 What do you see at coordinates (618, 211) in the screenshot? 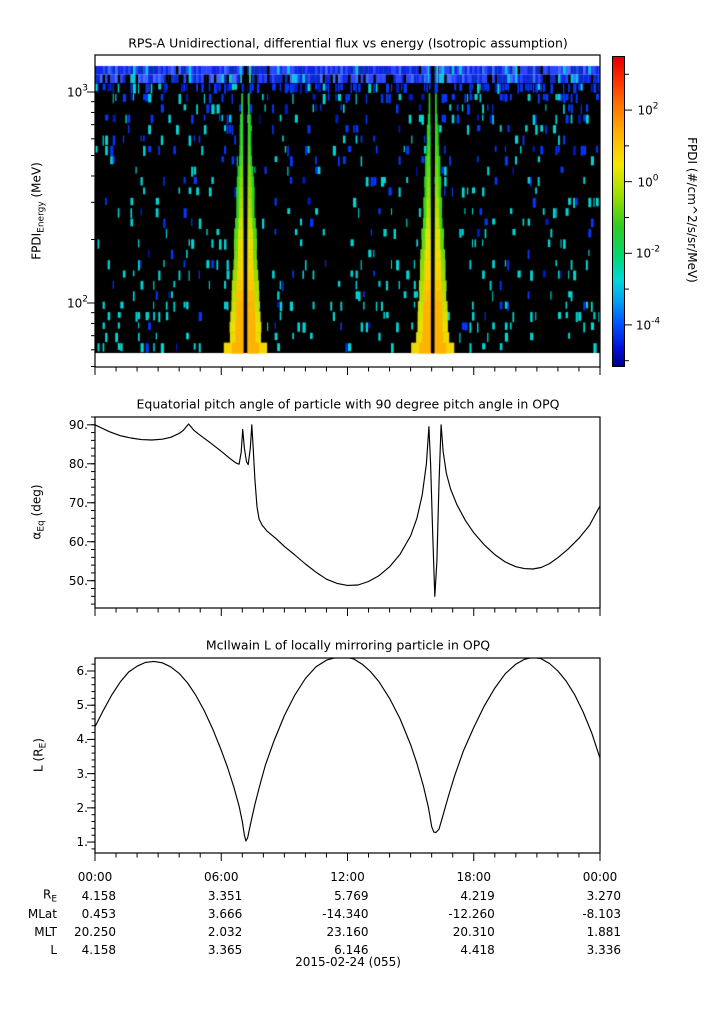
I see `colorbar` at bounding box center [618, 211].